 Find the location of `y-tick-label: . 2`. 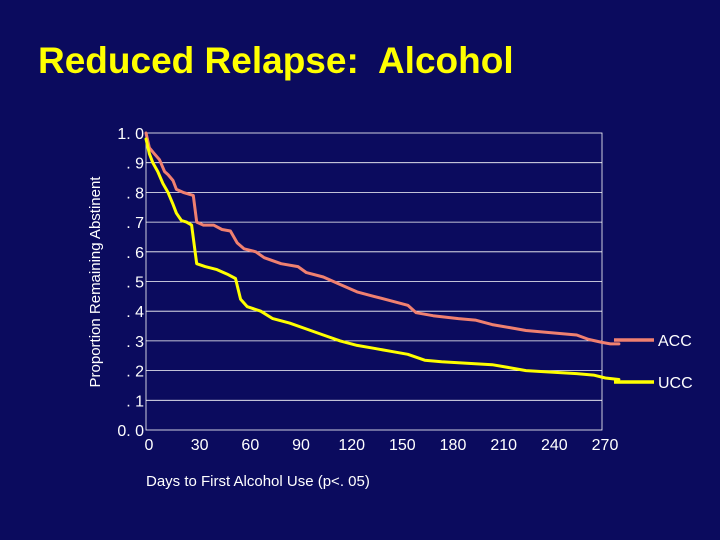

y-tick-label: . 2 is located at coordinates (135, 372).